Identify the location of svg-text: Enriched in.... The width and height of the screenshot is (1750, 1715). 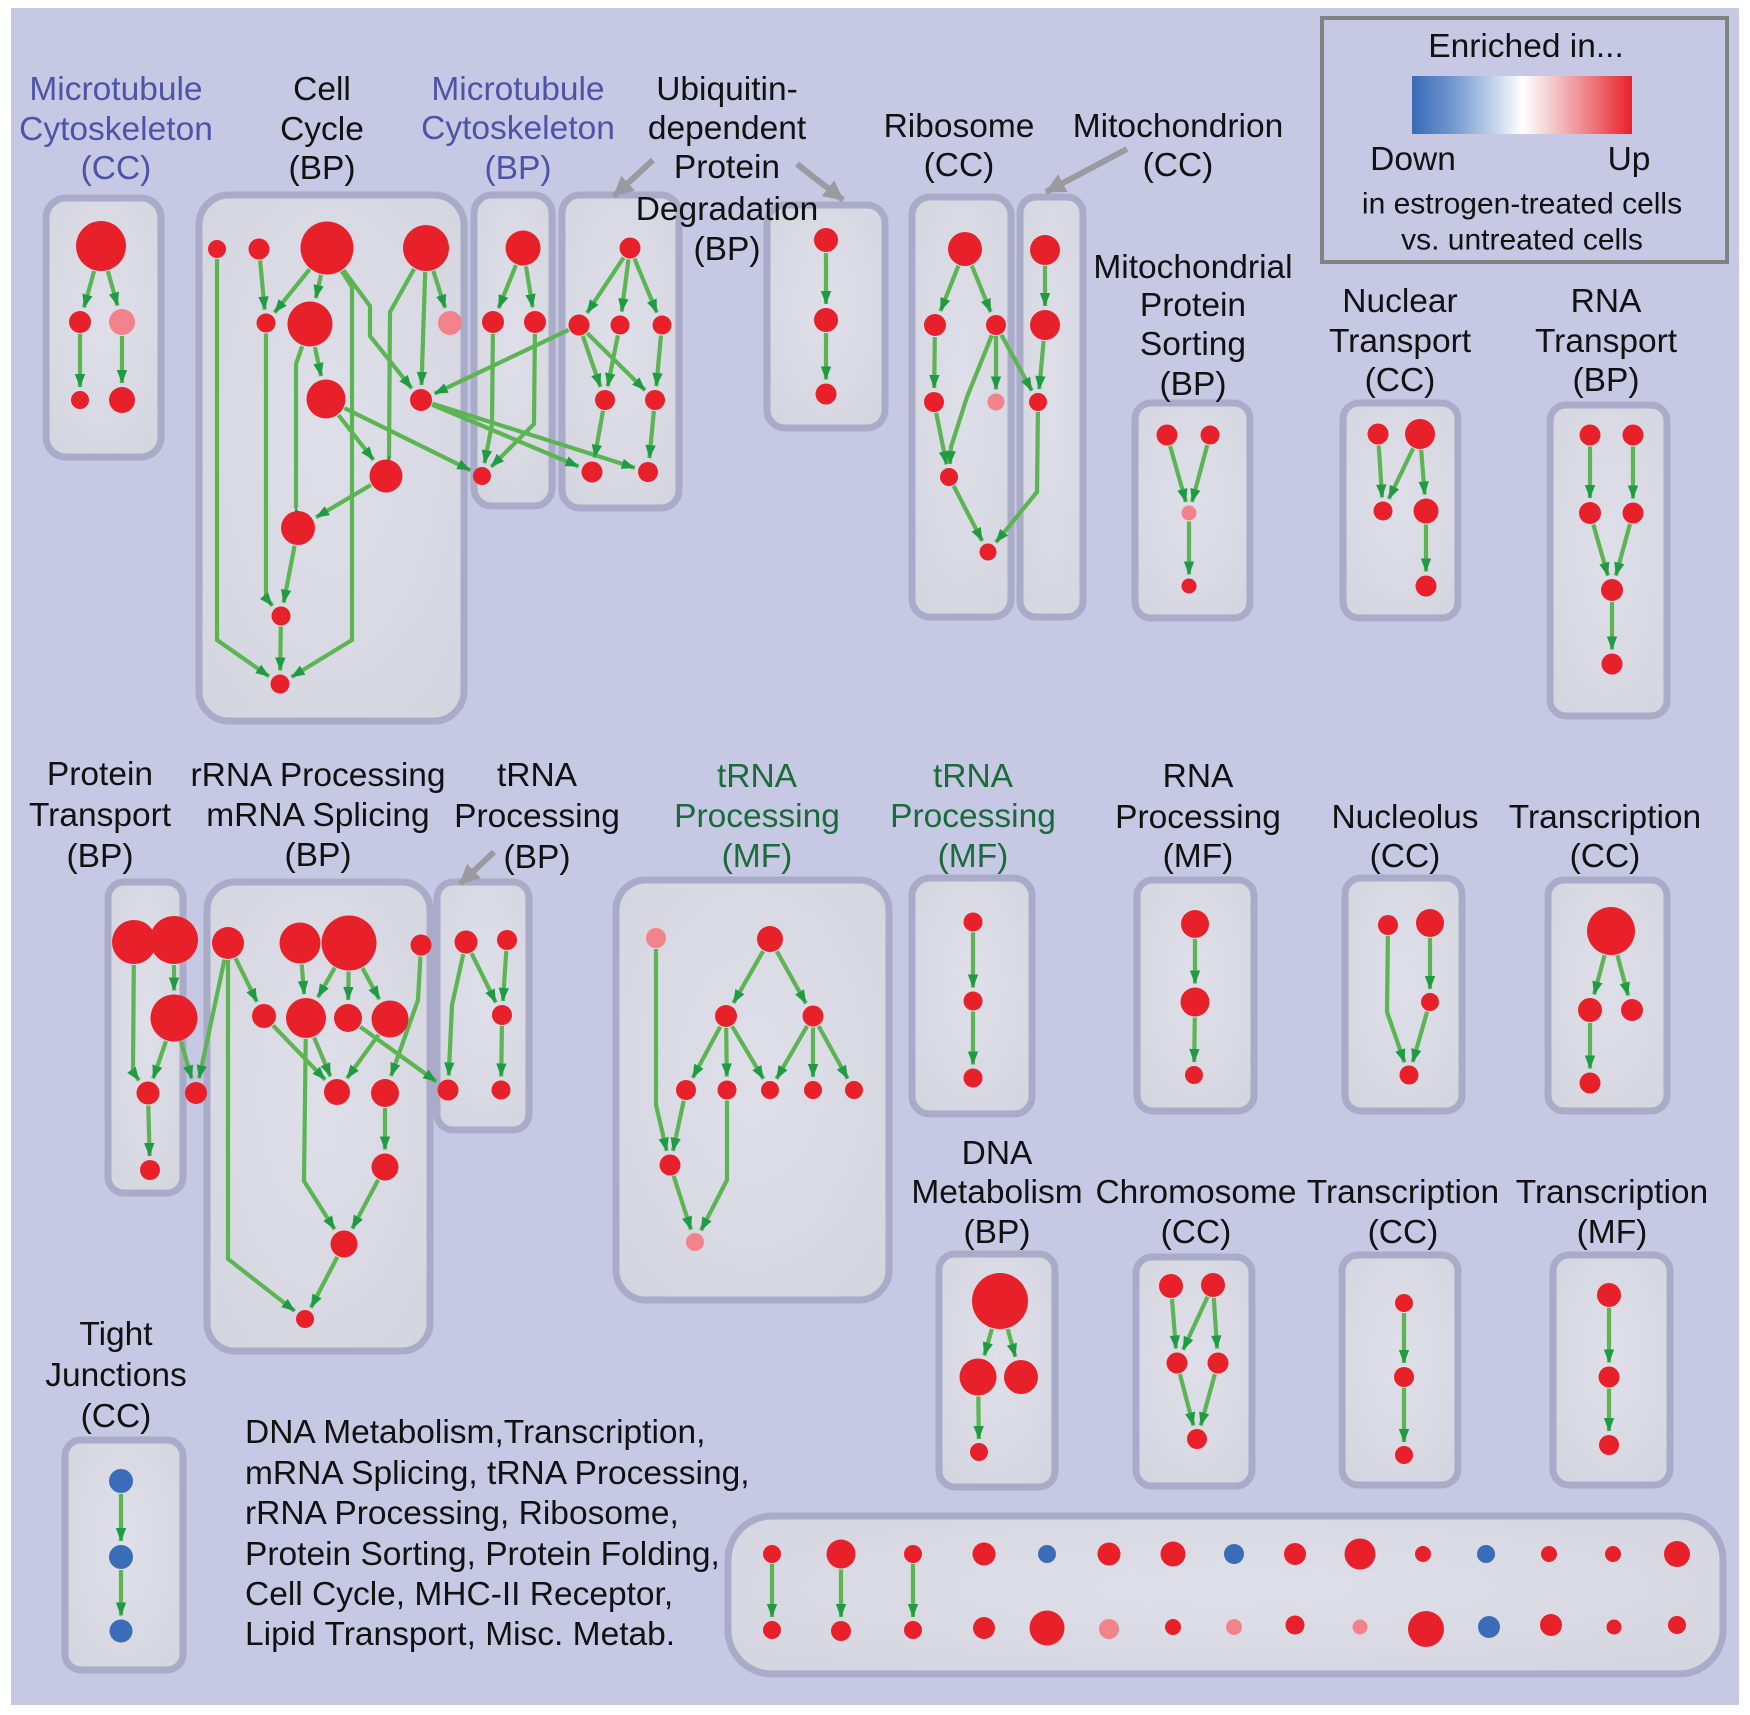
(1526, 46).